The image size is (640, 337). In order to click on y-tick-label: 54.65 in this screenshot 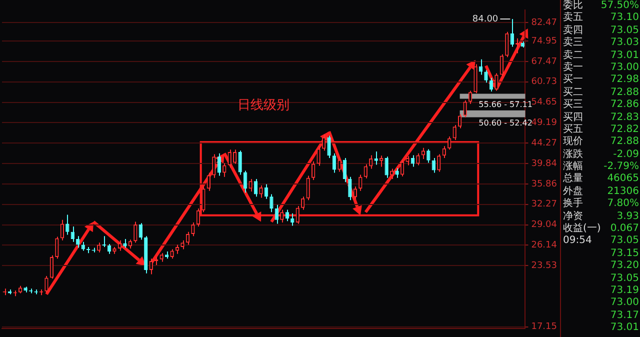, I will do `click(544, 103)`.